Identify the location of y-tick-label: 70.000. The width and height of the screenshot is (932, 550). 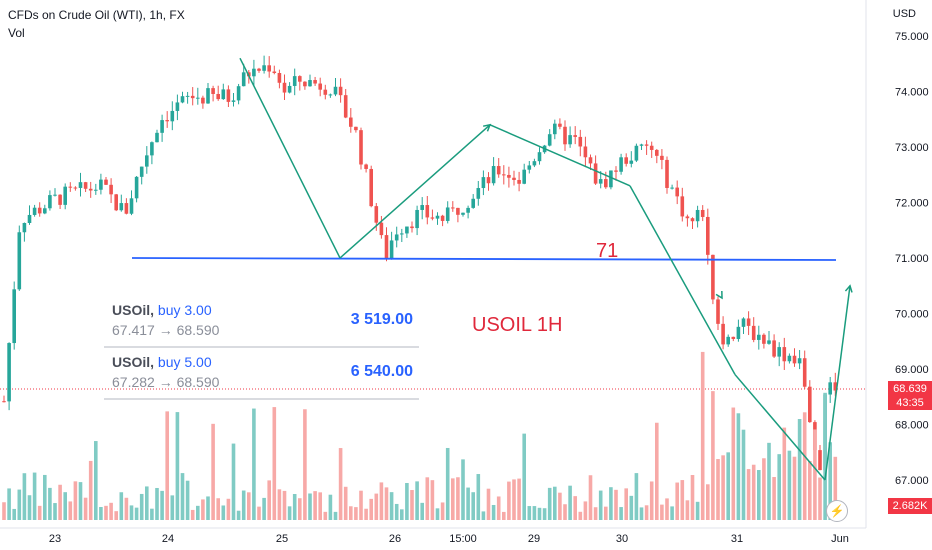
(912, 315).